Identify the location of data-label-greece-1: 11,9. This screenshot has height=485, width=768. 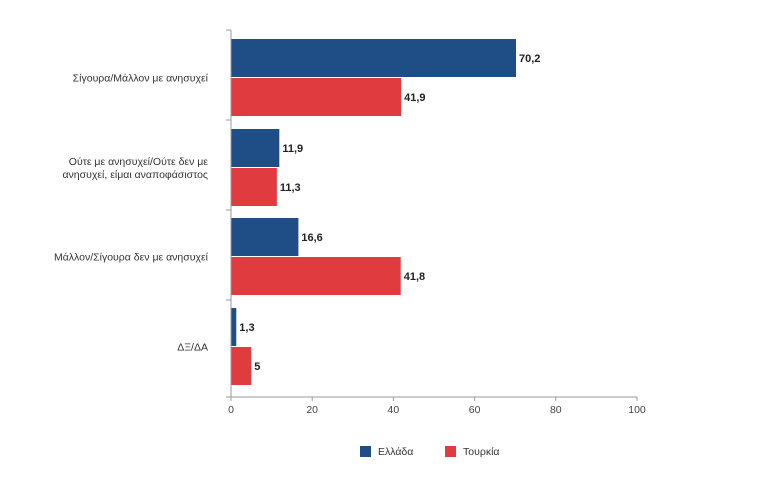
(292, 149).